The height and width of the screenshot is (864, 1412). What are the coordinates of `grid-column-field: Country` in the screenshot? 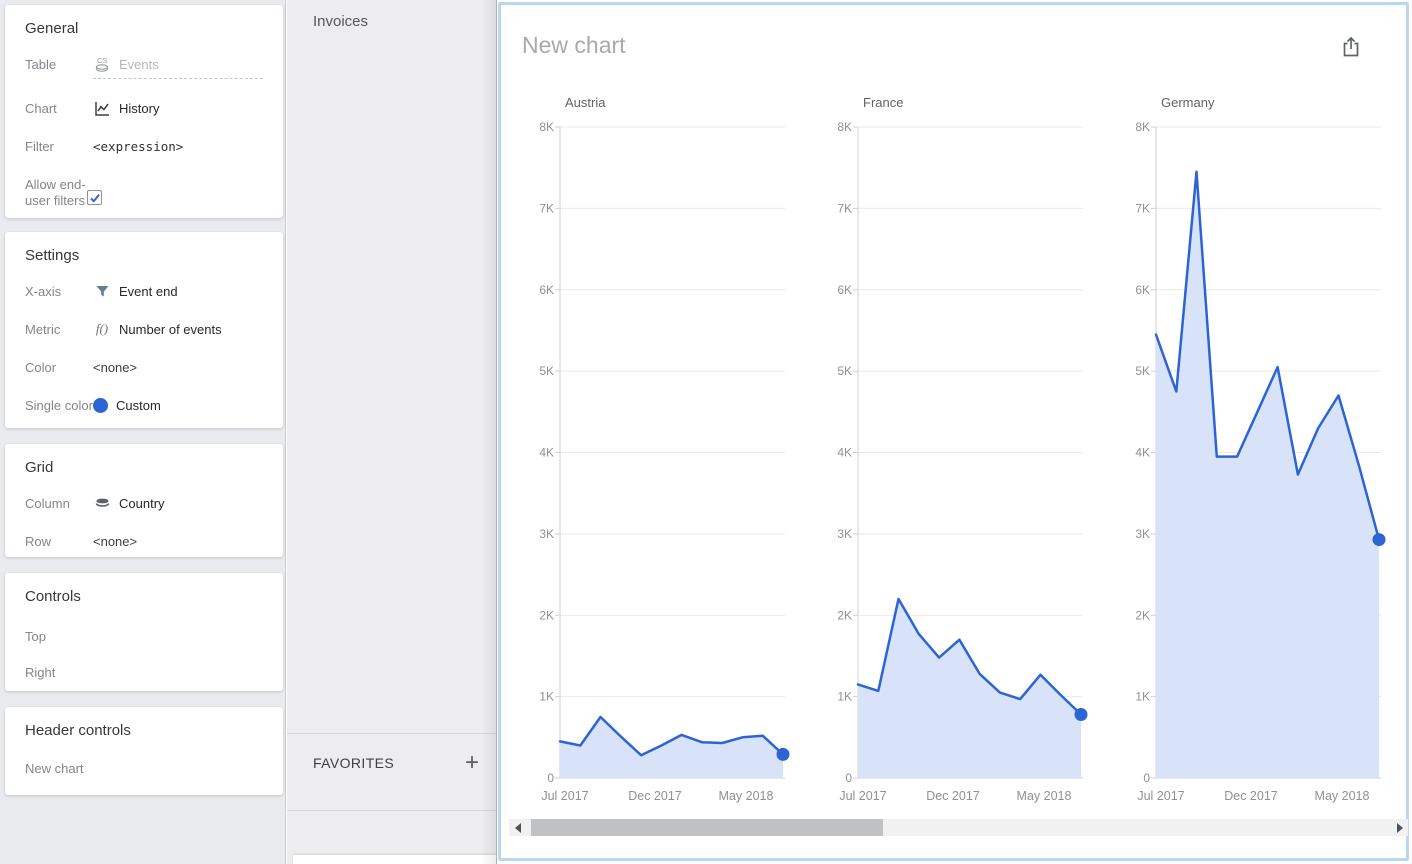 It's located at (178, 503).